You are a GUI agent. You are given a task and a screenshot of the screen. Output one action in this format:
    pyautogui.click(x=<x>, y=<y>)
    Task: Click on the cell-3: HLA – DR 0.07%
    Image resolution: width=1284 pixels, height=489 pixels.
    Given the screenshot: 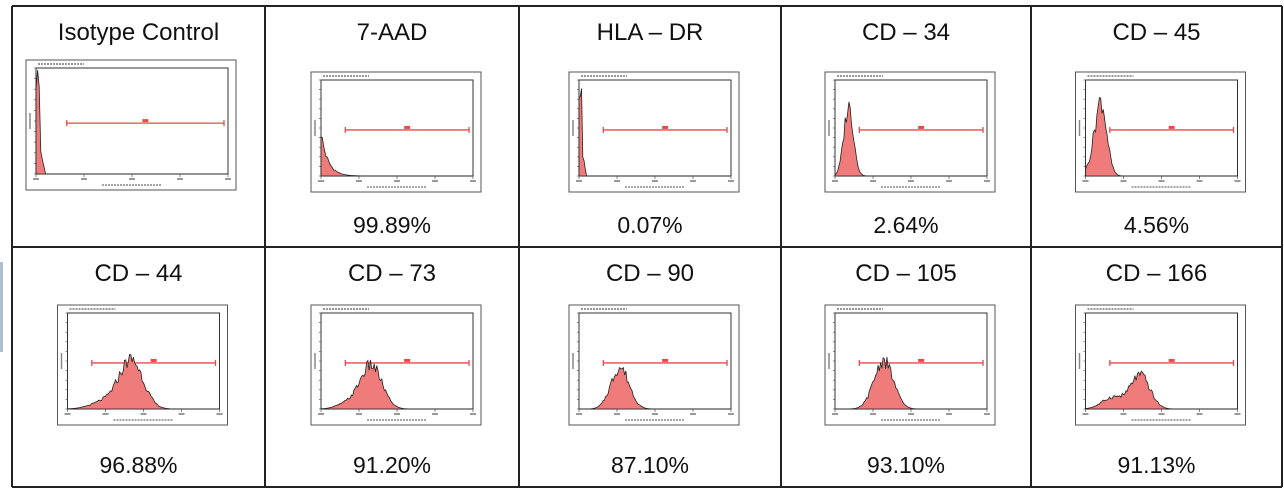 What is the action you would take?
    pyautogui.click(x=654, y=128)
    